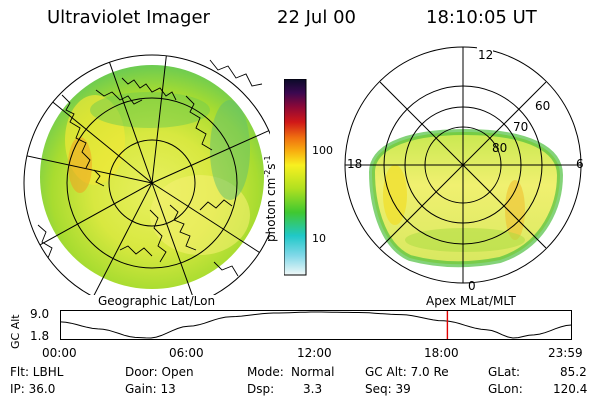 The image size is (600, 400). Describe the element at coordinates (441, 353) in the screenshot. I see `xtick-1800: 18:00` at that location.